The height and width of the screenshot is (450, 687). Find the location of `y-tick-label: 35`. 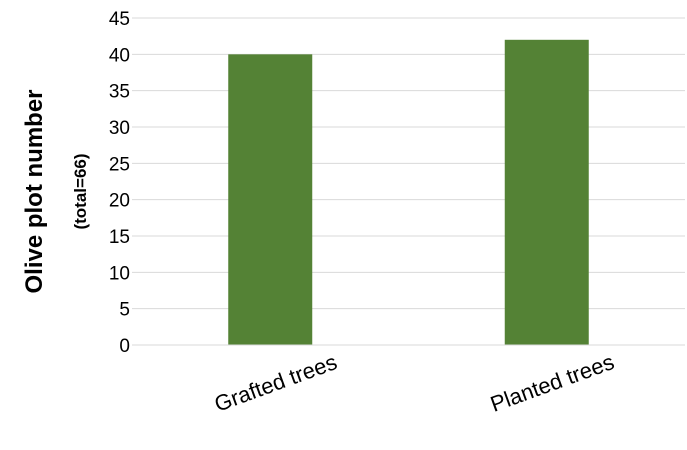

y-tick-label: 35 is located at coordinates (119, 92).